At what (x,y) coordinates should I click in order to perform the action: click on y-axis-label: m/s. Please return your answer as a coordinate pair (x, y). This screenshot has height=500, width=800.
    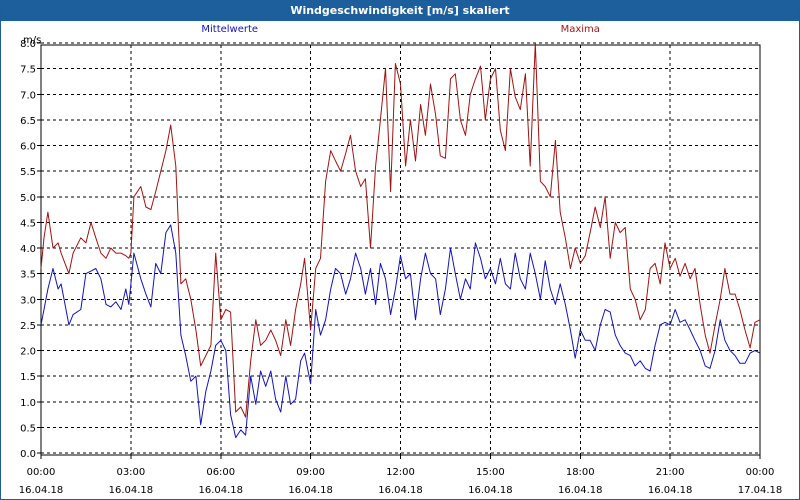
    Looking at the image, I should click on (32, 40).